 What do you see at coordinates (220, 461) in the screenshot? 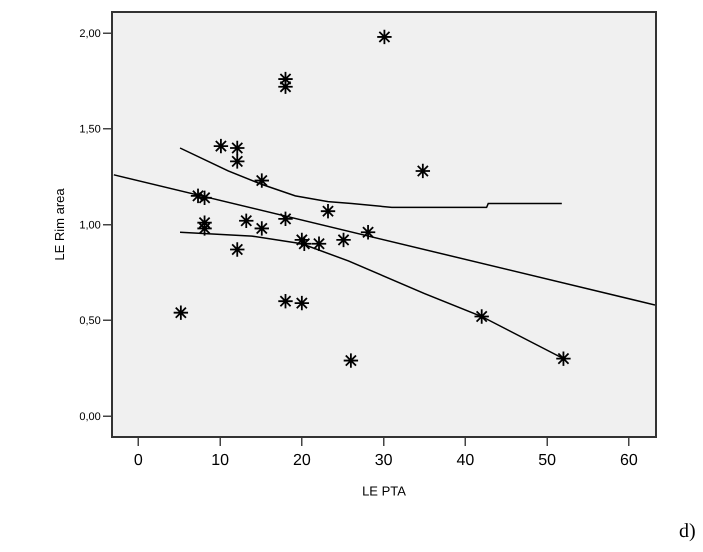
I see `x-tick-label: 10` at bounding box center [220, 461].